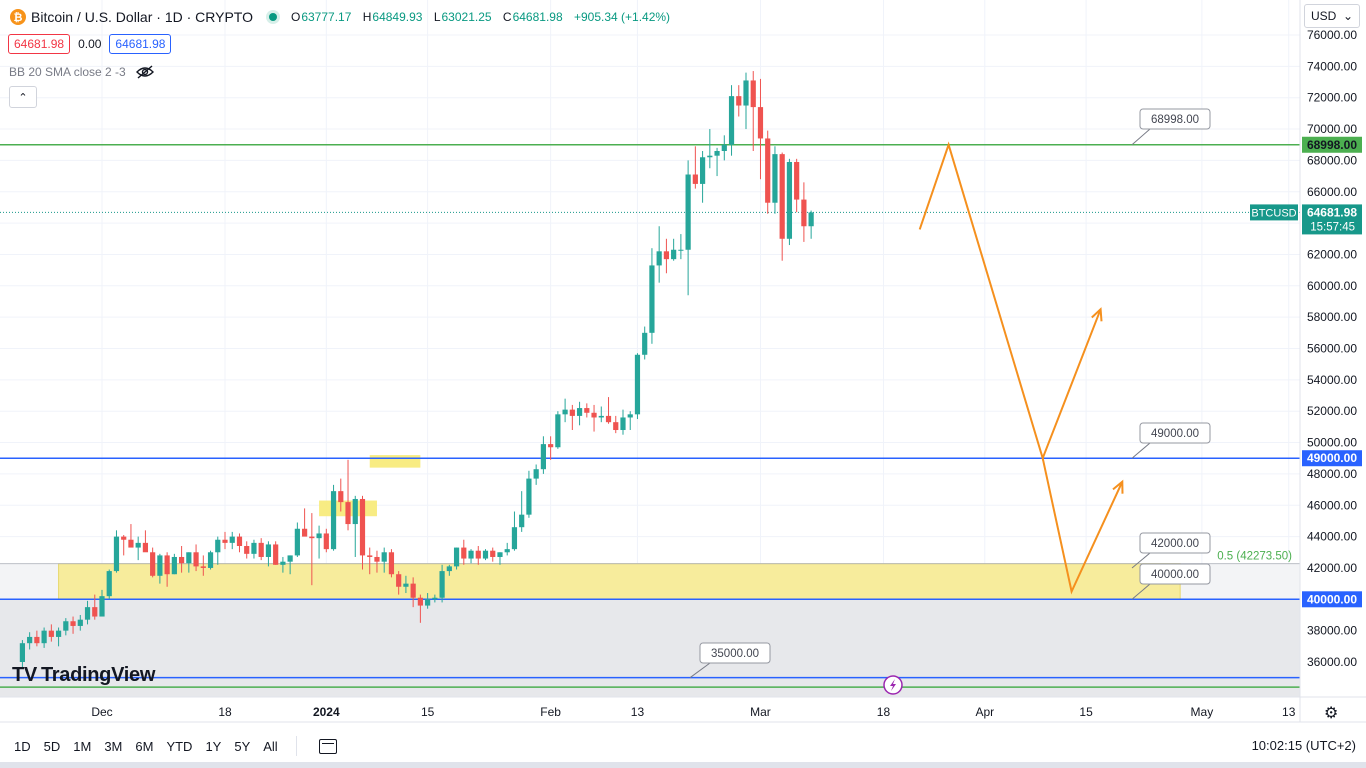  Describe the element at coordinates (735, 654) in the screenshot. I see `callout-35000: 35000.00` at that location.